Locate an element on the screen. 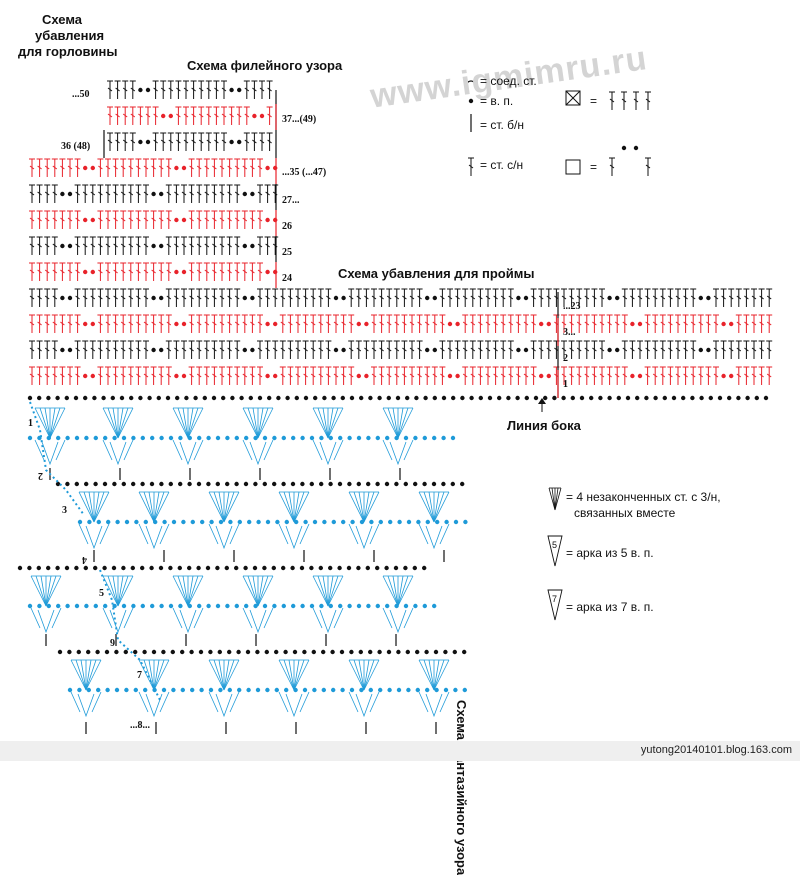  legend-arch7-text: = арка из 7 в. п. is located at coordinates (610, 607).